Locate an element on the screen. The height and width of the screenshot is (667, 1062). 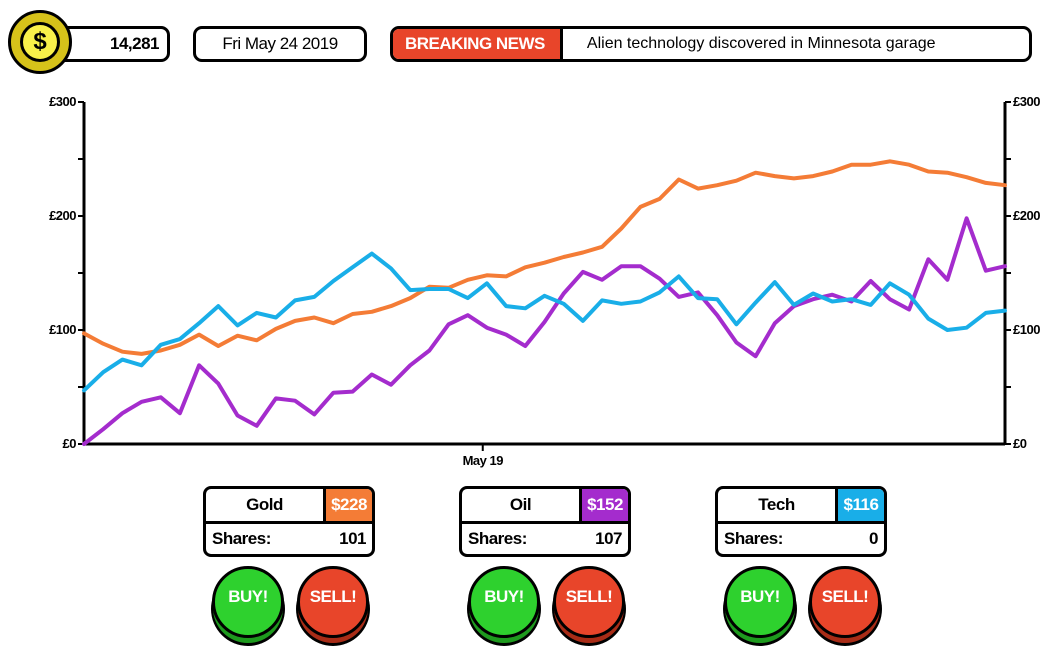
stock-card-oil: Oil $152 Shares: 107 is located at coordinates (545, 521).